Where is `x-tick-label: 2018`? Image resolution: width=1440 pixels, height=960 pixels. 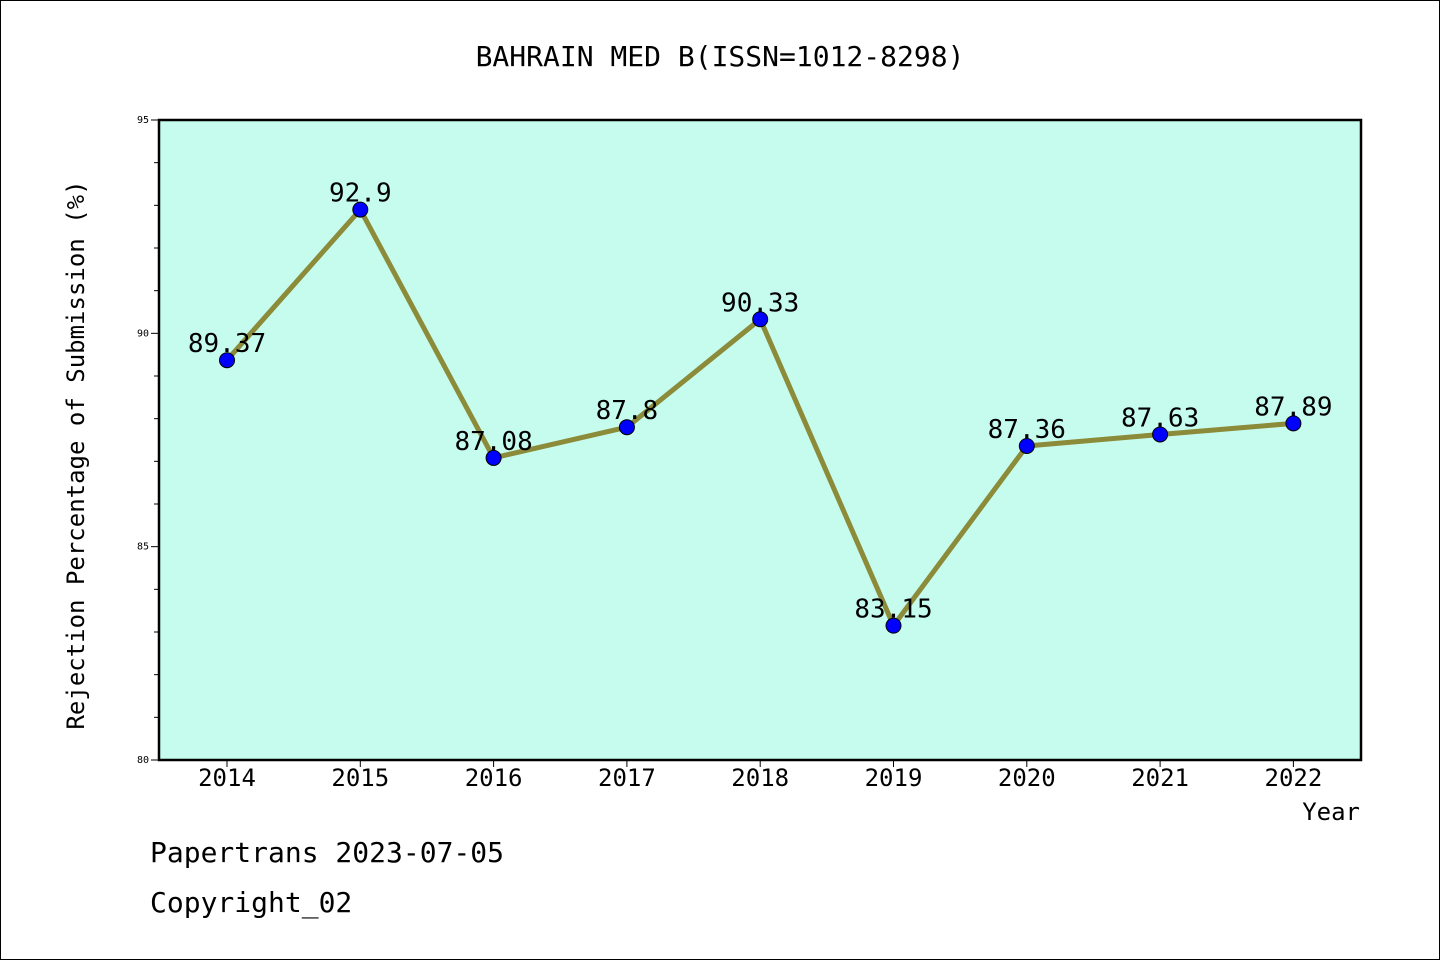
x-tick-label: 2018 is located at coordinates (760, 778).